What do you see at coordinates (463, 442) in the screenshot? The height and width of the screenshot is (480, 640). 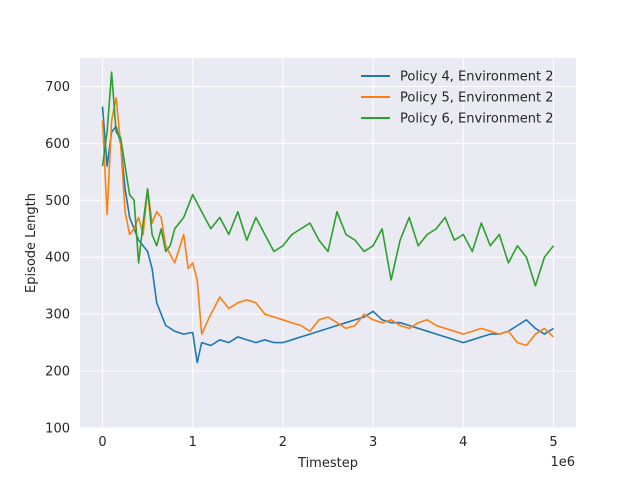 I see `x-tick-label: 4` at bounding box center [463, 442].